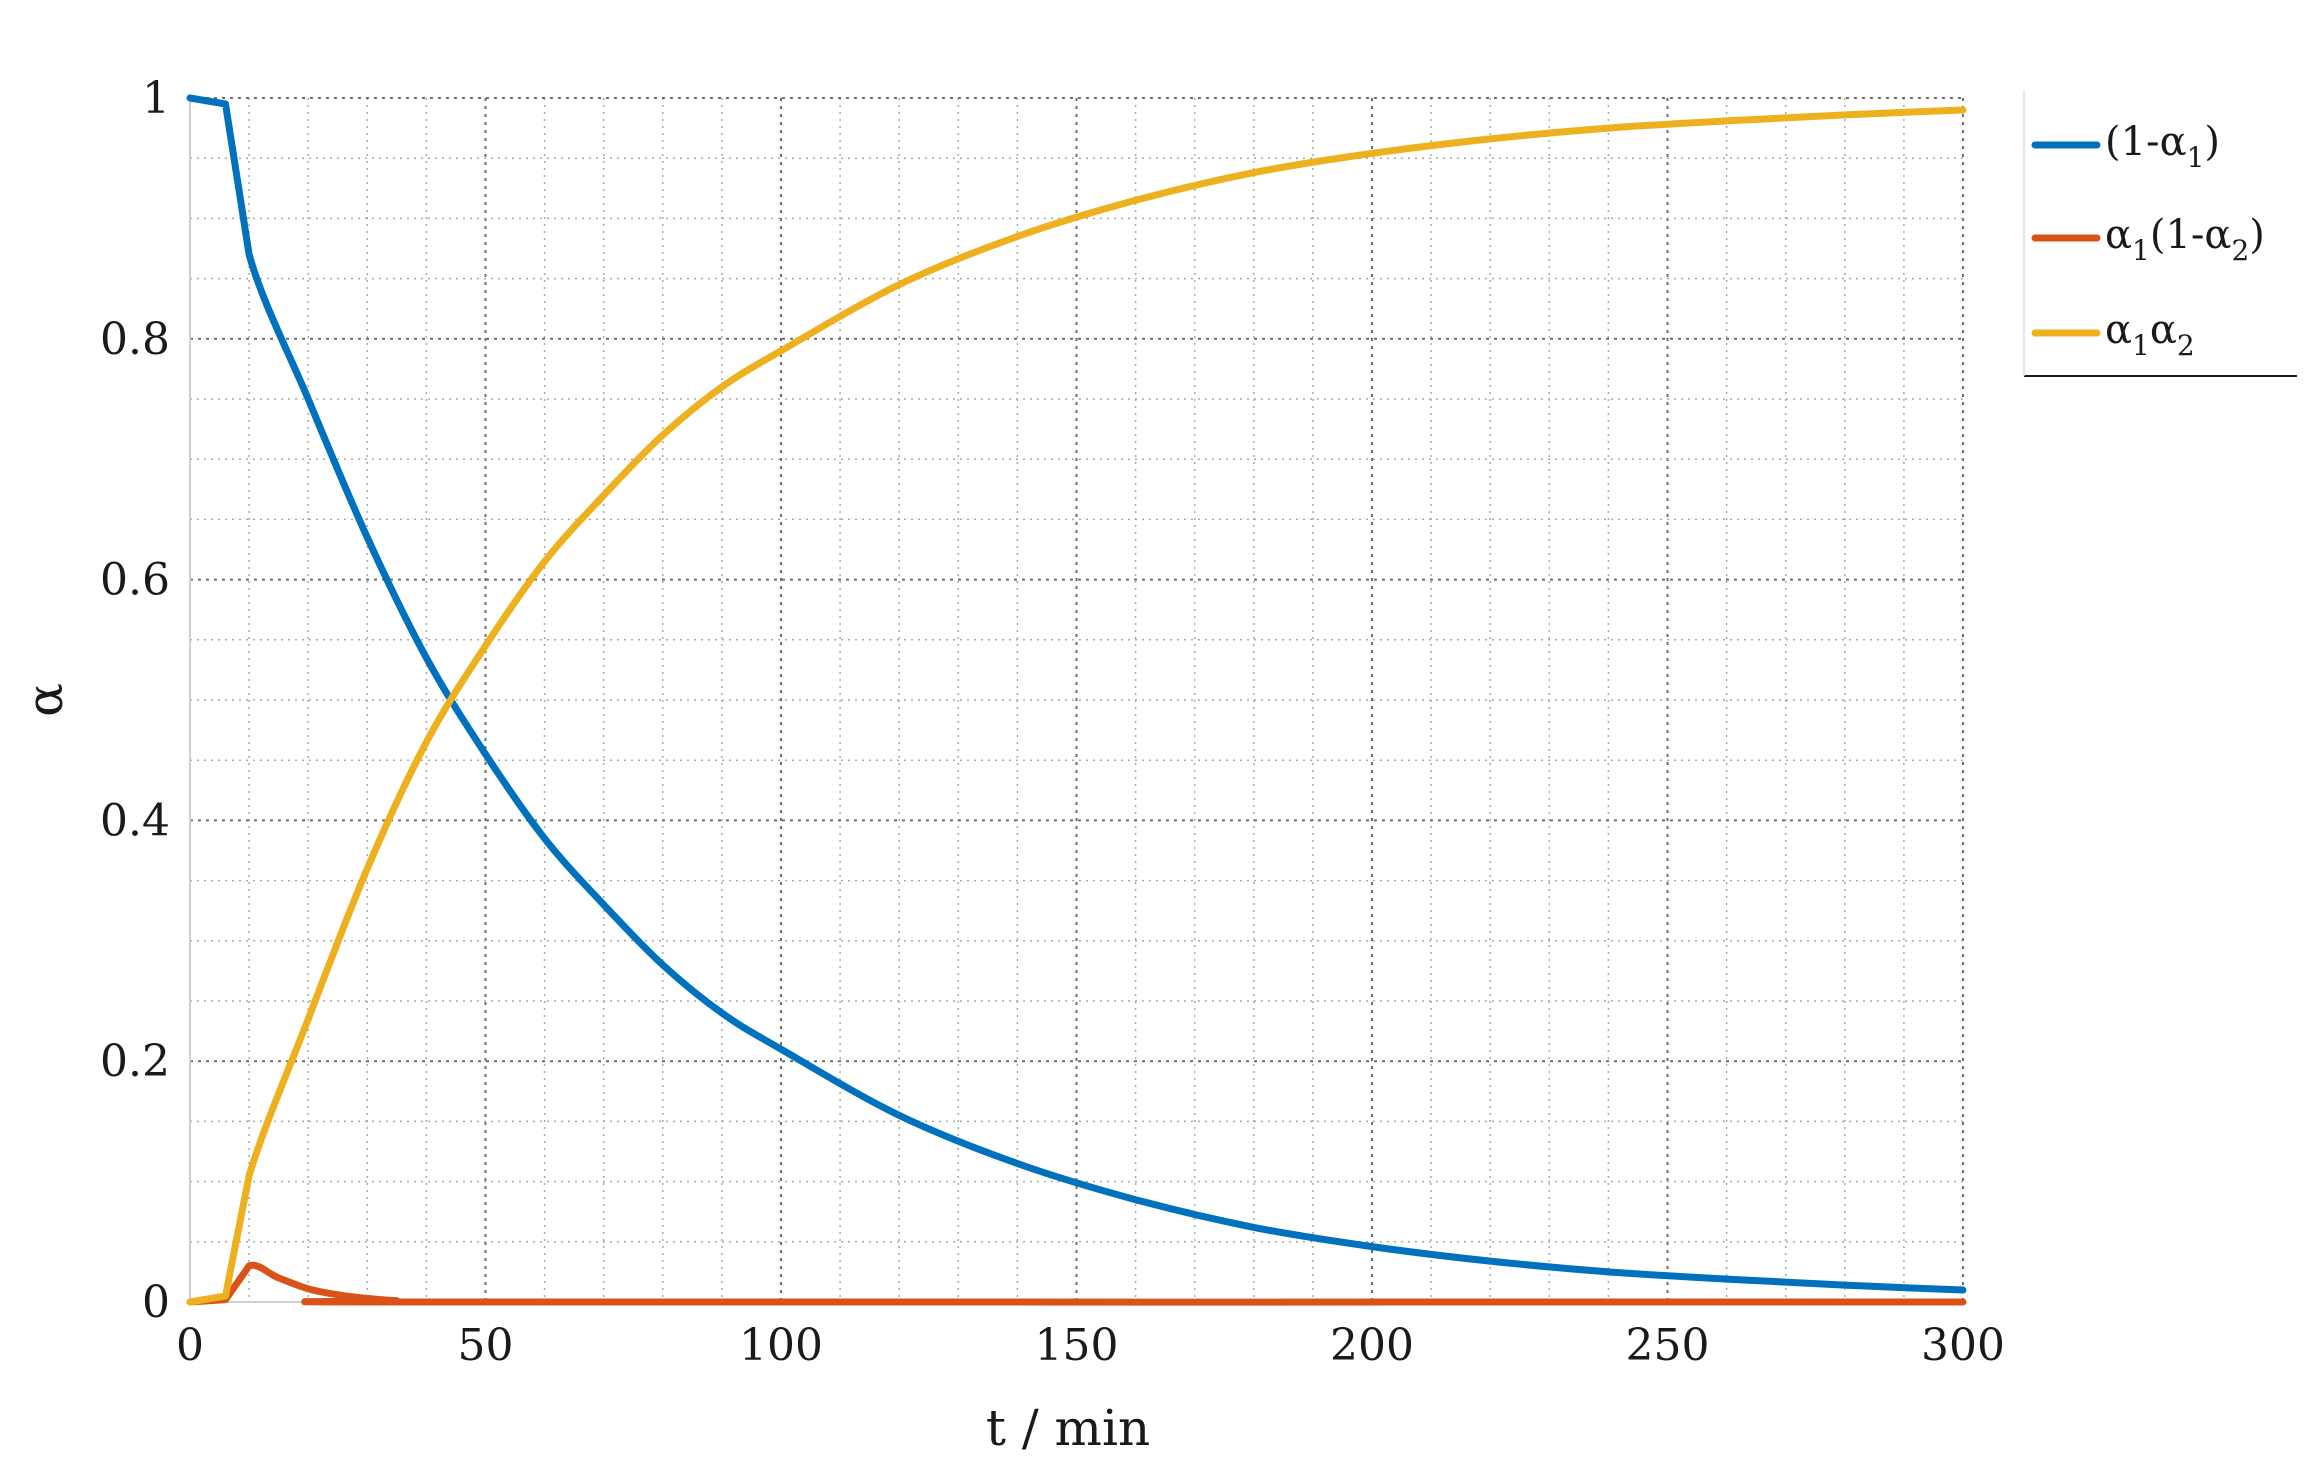 The height and width of the screenshot is (1458, 2309). What do you see at coordinates (135, 1061) in the screenshot?
I see `y-tick-label: 0.2` at bounding box center [135, 1061].